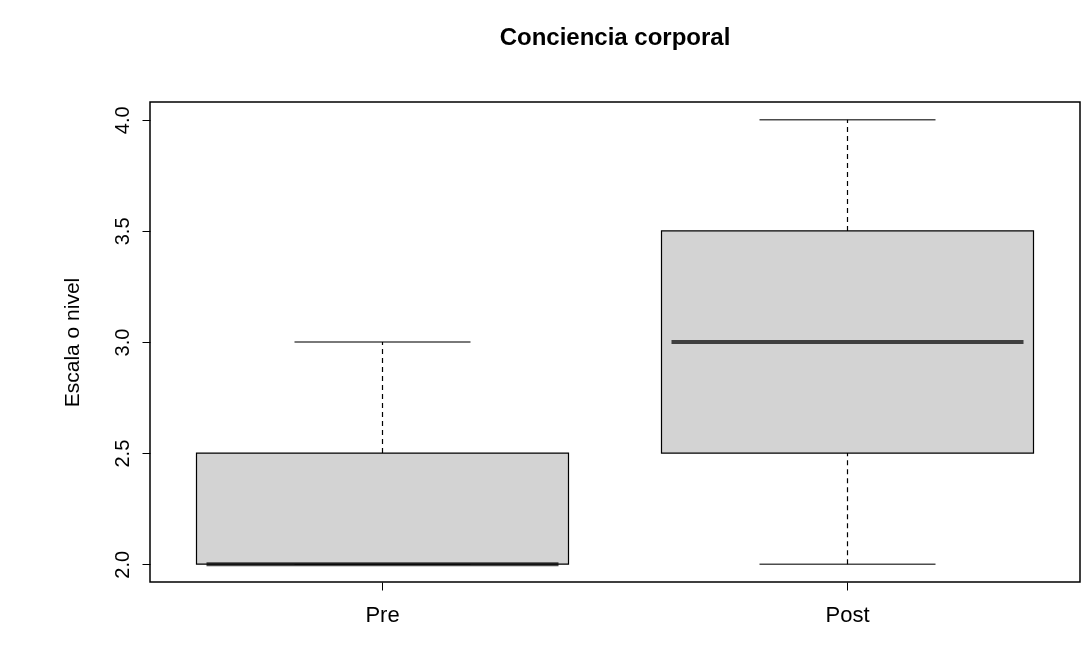  I want to click on y-tick-label: 2.0, so click(121, 564).